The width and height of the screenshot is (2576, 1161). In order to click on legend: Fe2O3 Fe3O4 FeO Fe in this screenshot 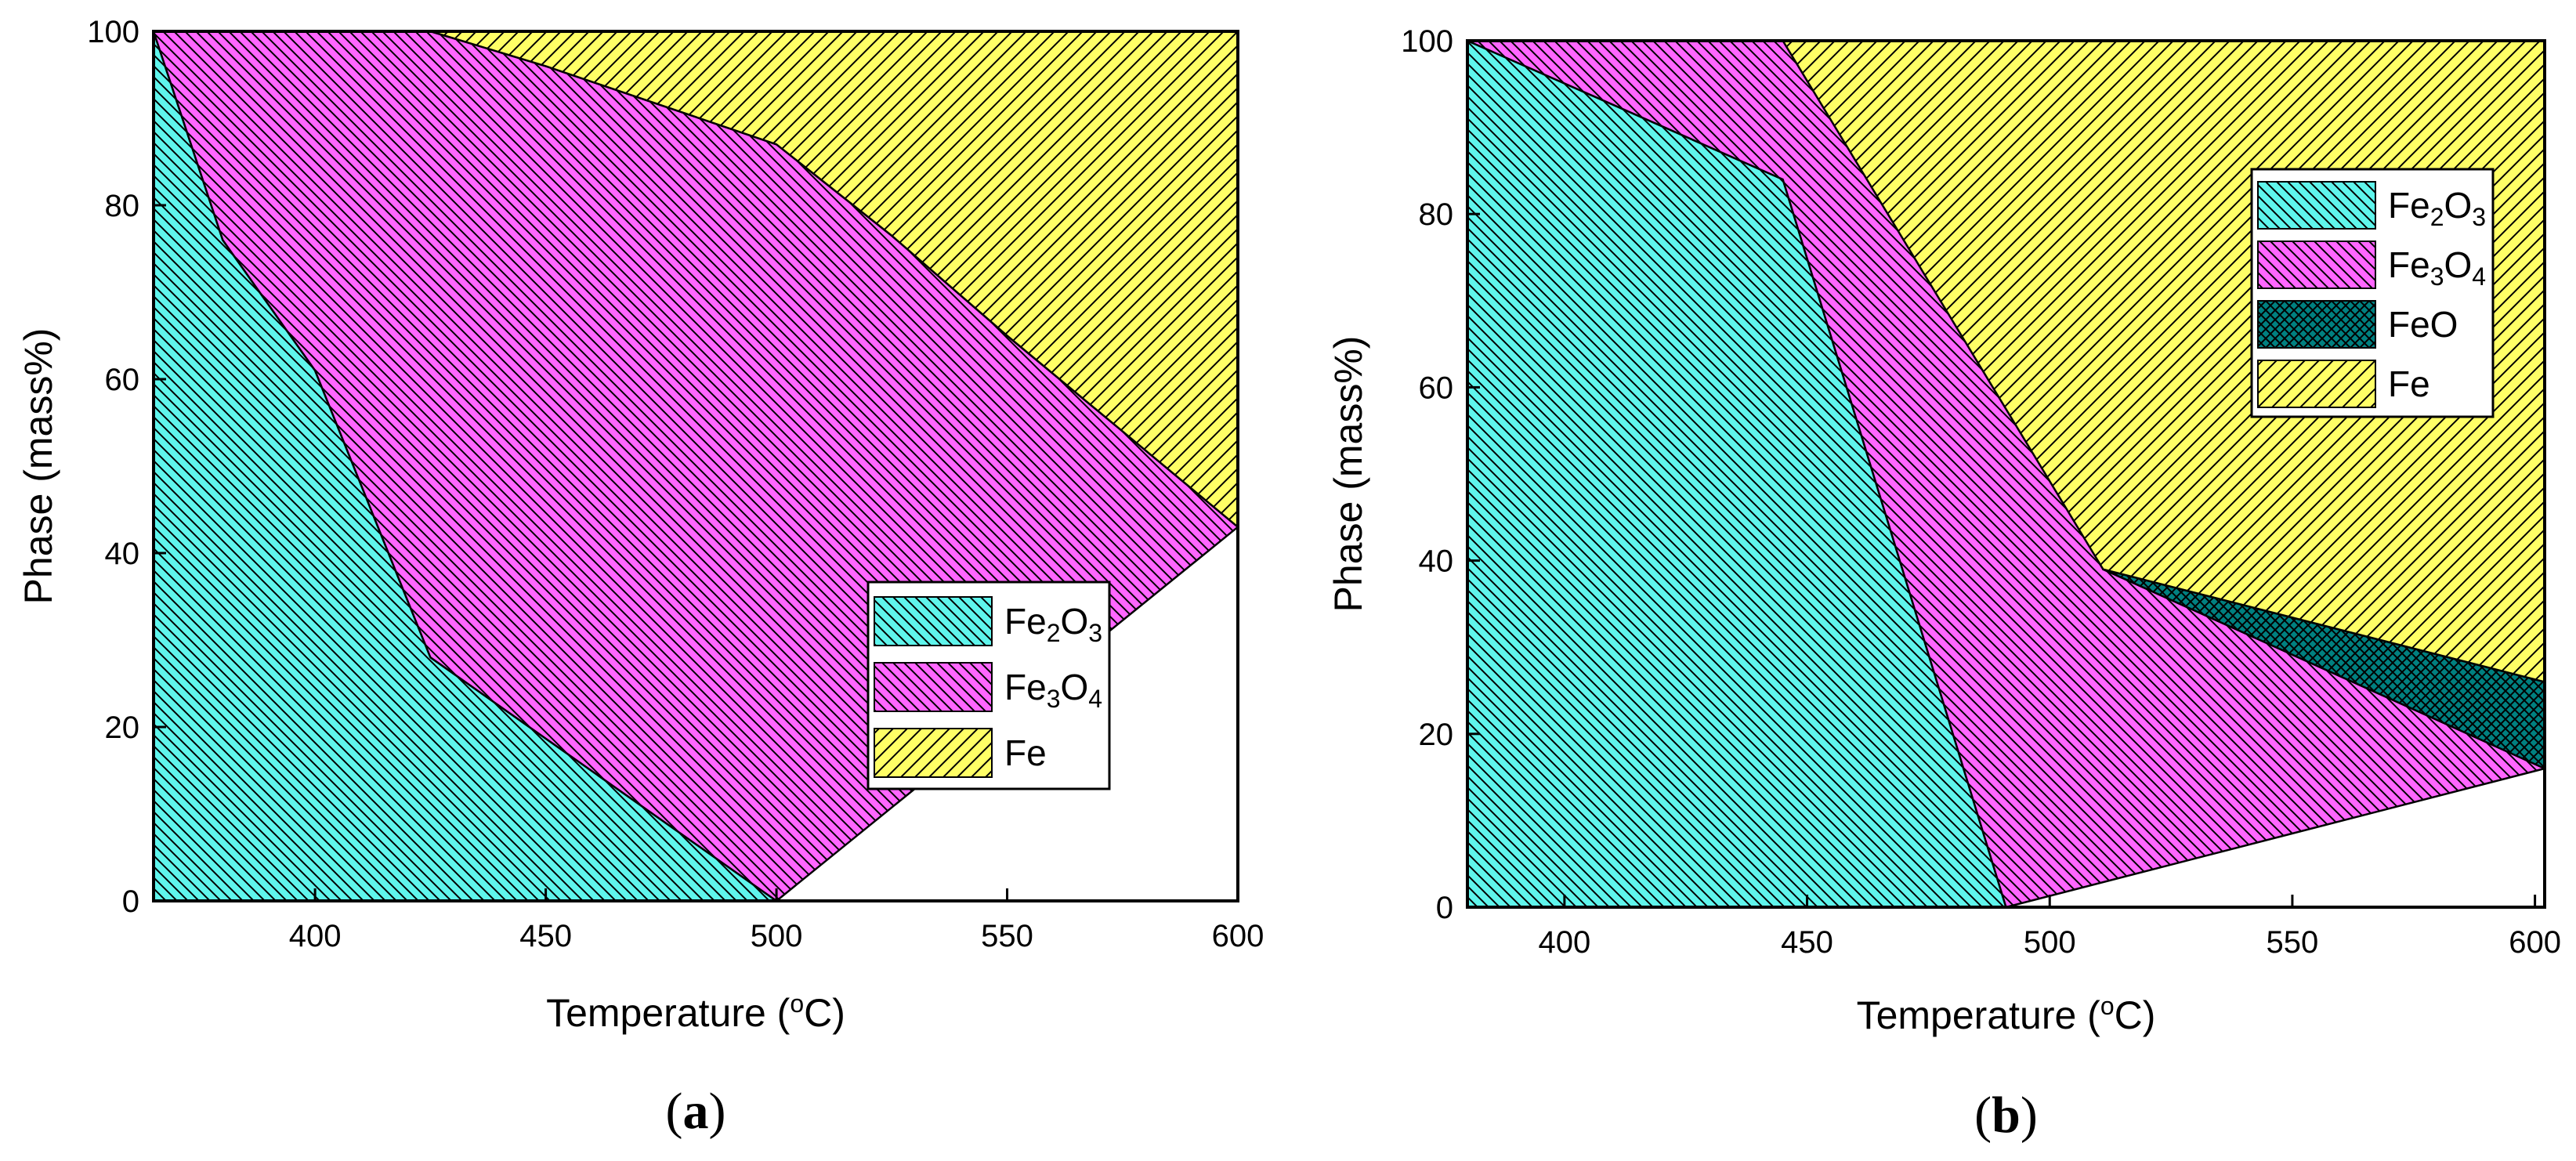, I will do `click(2372, 293)`.